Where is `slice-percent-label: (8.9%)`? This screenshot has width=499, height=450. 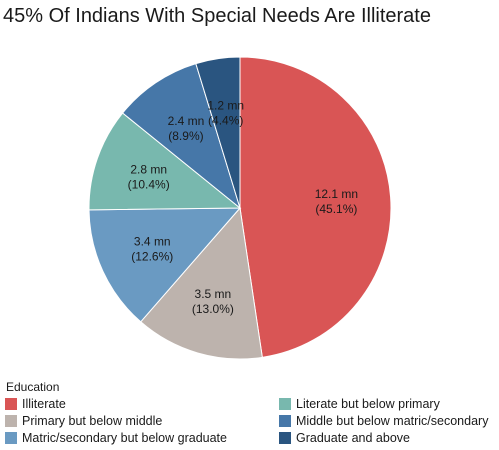
slice-percent-label: (8.9%) is located at coordinates (185, 136).